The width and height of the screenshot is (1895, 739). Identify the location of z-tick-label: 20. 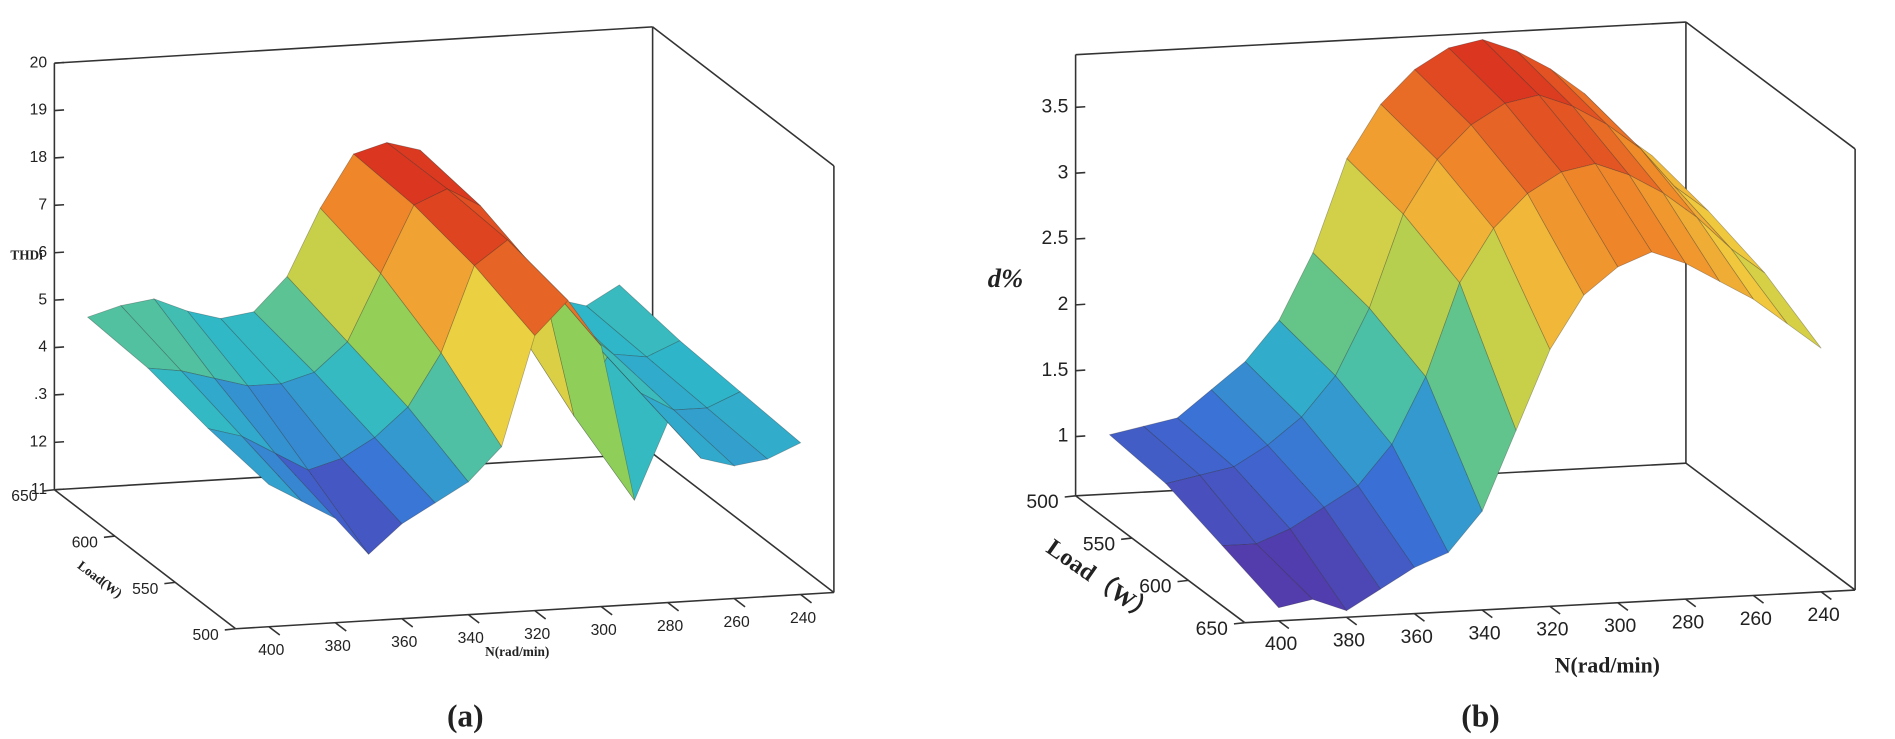
(39, 62).